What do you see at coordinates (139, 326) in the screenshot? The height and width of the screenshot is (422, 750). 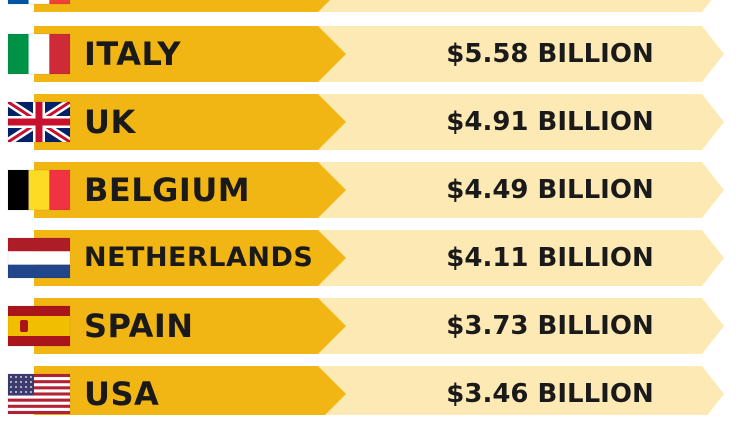 I see `country-label: SPAIN` at bounding box center [139, 326].